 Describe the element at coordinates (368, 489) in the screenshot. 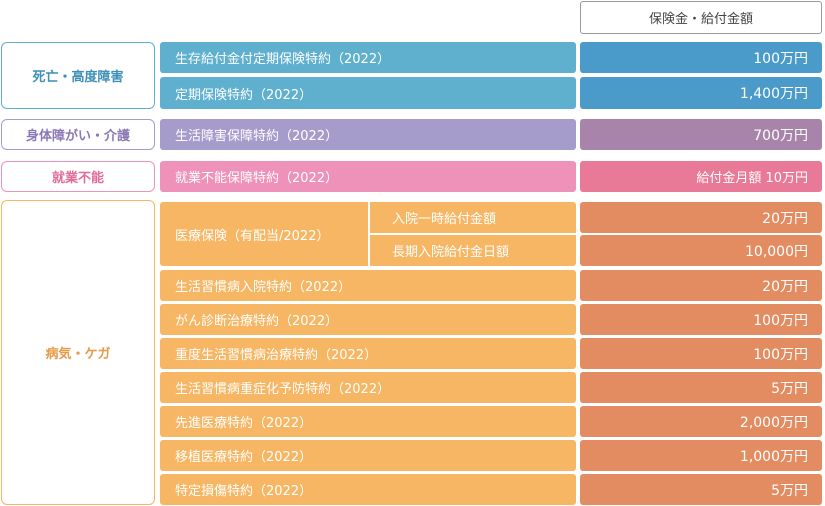

I see `rider-name: 特定損傷特約（2022）` at that location.